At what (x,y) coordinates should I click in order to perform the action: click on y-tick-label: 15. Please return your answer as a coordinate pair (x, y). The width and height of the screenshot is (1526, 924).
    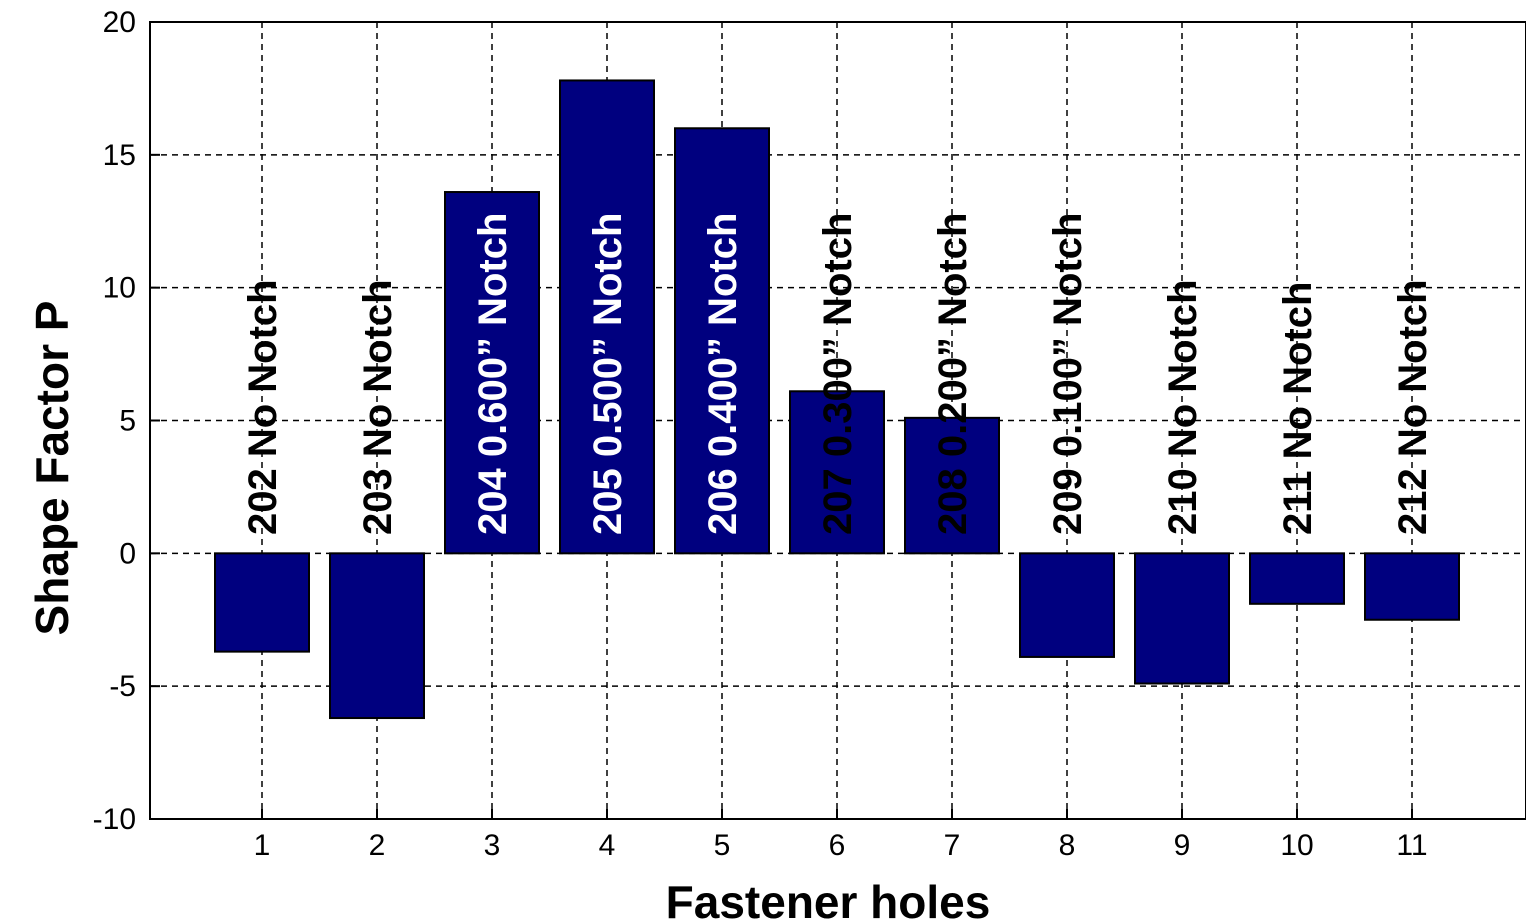
    Looking at the image, I should click on (119, 155).